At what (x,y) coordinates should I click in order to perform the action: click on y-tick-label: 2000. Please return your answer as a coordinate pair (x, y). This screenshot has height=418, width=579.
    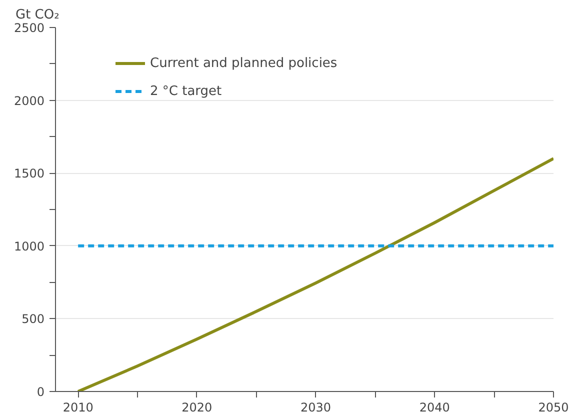
    Looking at the image, I should click on (29, 101).